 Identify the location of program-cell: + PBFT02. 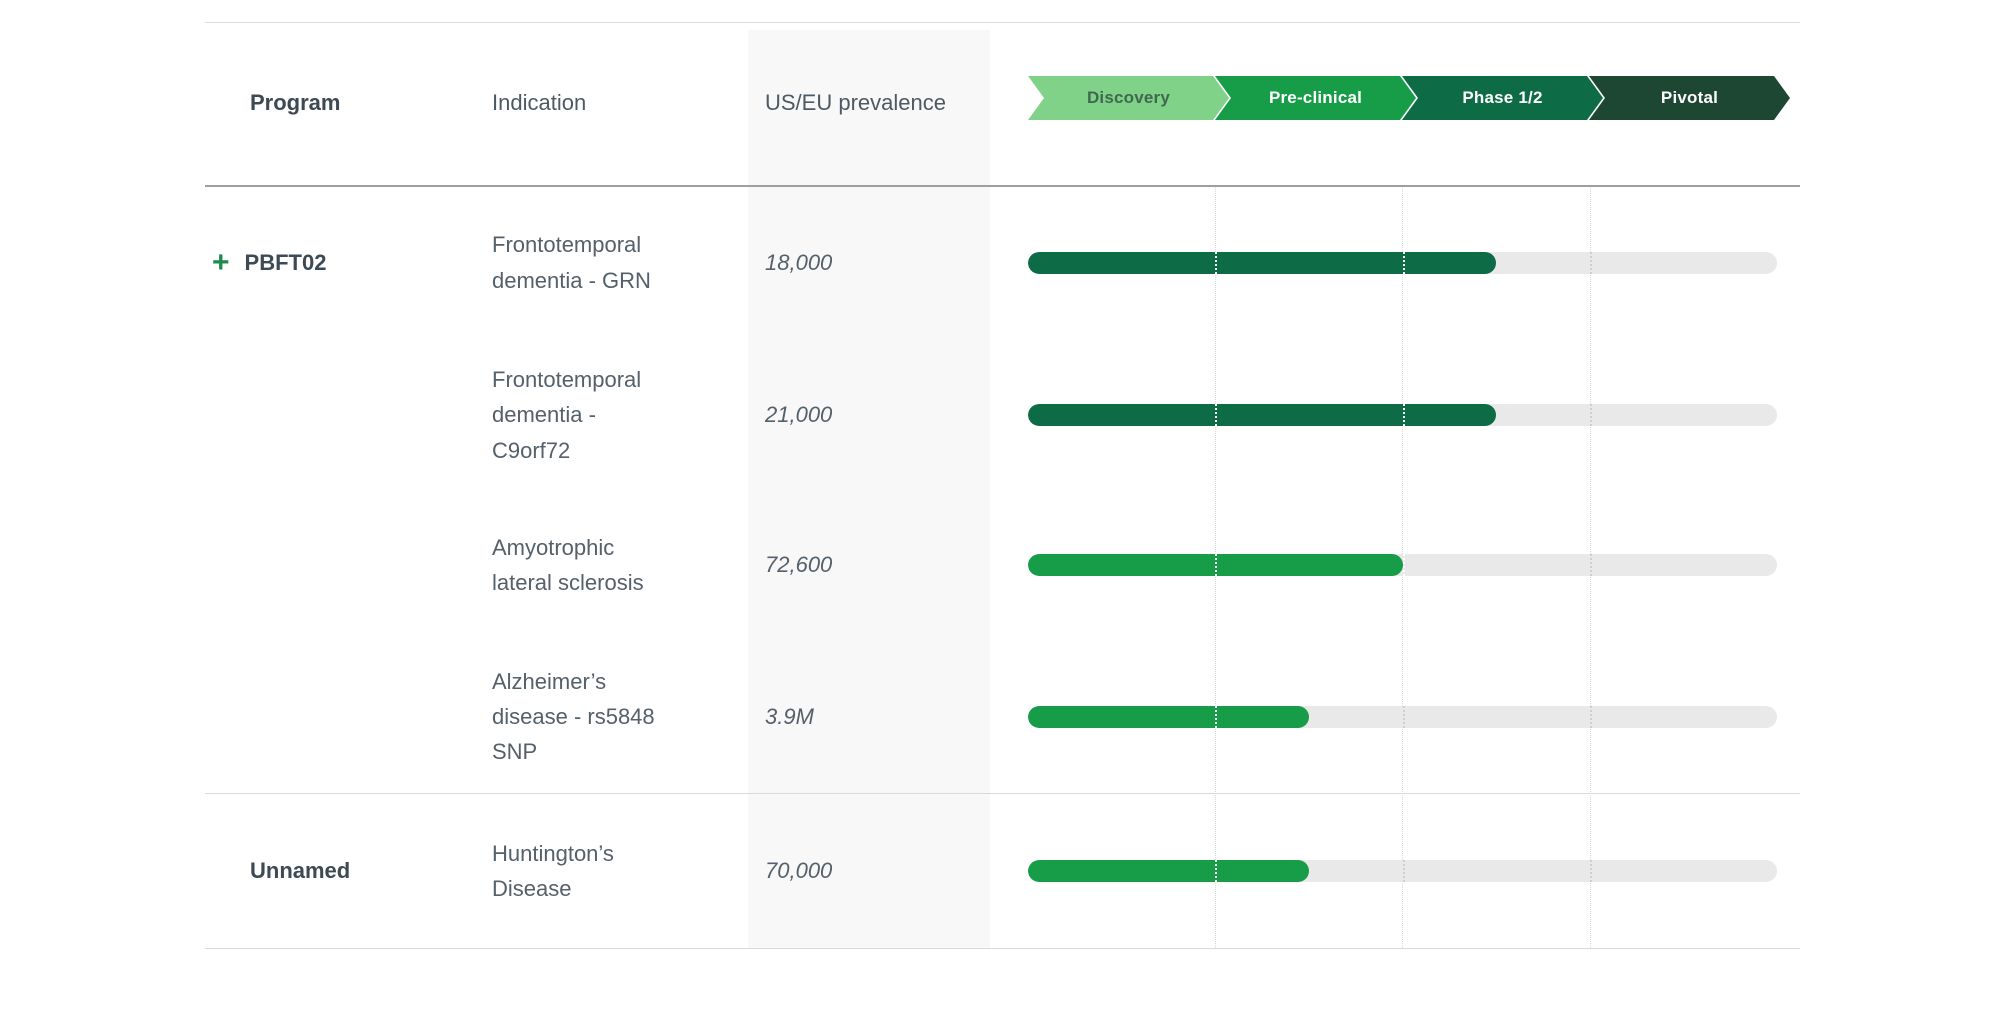
(347, 262).